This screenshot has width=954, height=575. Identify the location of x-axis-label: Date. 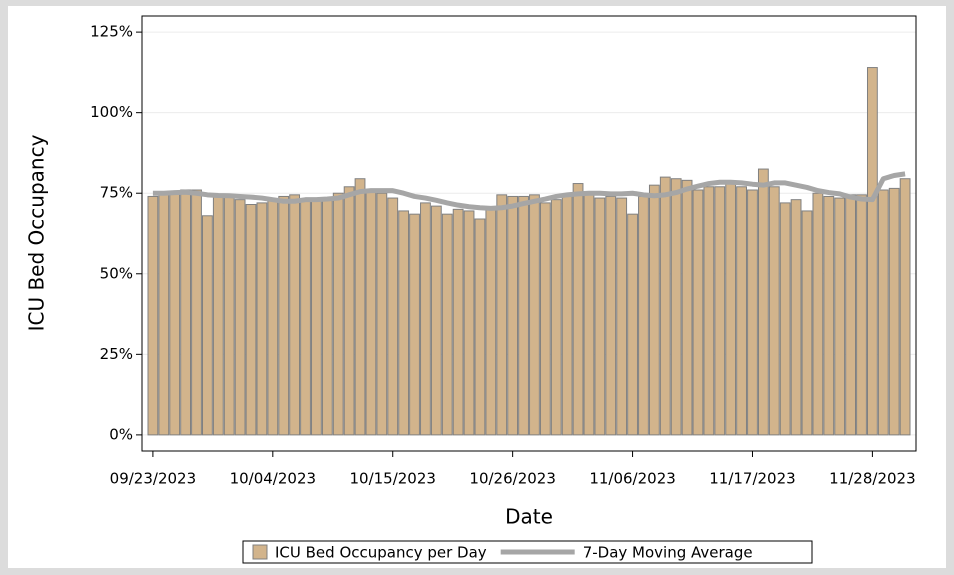
(529, 517).